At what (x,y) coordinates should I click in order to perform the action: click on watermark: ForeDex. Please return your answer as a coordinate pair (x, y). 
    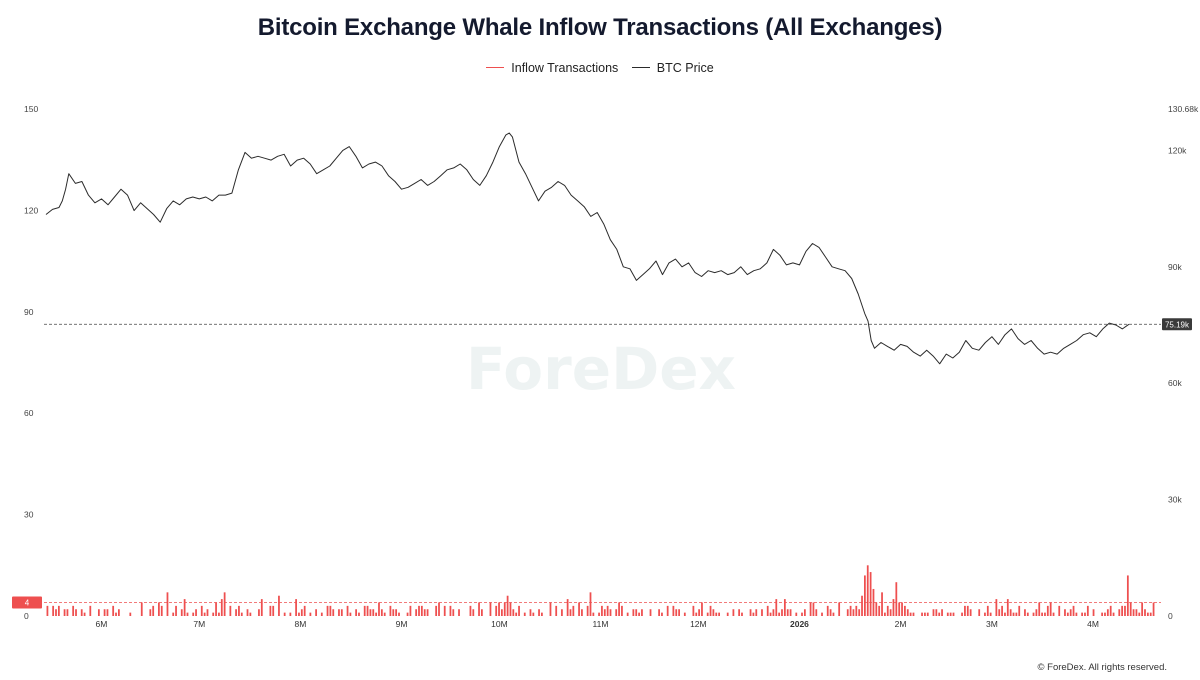
    Looking at the image, I should click on (601, 369).